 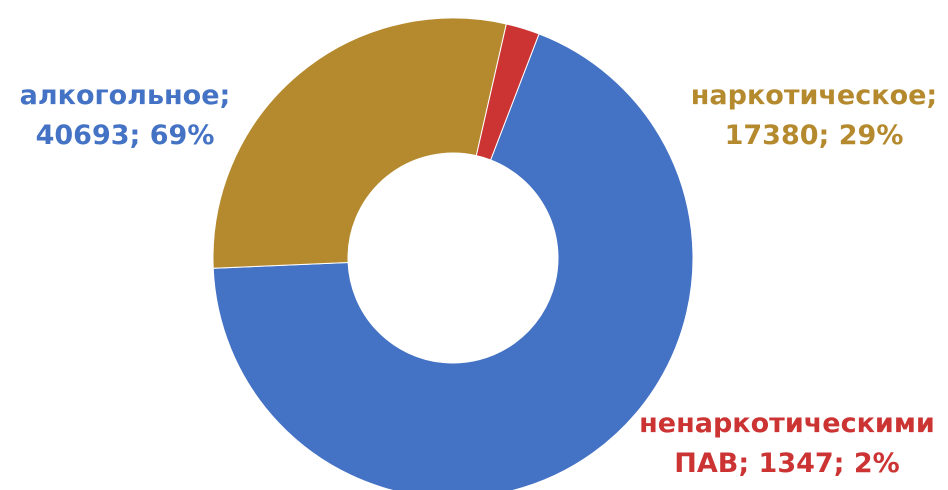 What do you see at coordinates (787, 444) in the screenshot?
I see `slice-label-non-narcotic: ненаркотическими ПАВ; 1347; 2%` at bounding box center [787, 444].